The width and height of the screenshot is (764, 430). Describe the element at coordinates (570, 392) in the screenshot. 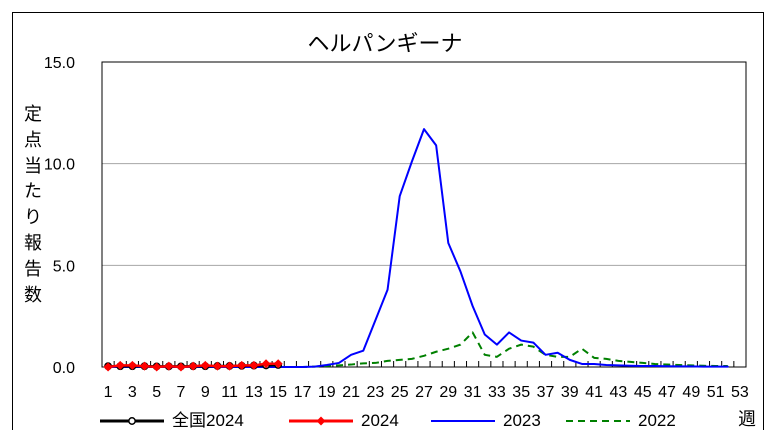

I see `x-tick-label: 39` at that location.